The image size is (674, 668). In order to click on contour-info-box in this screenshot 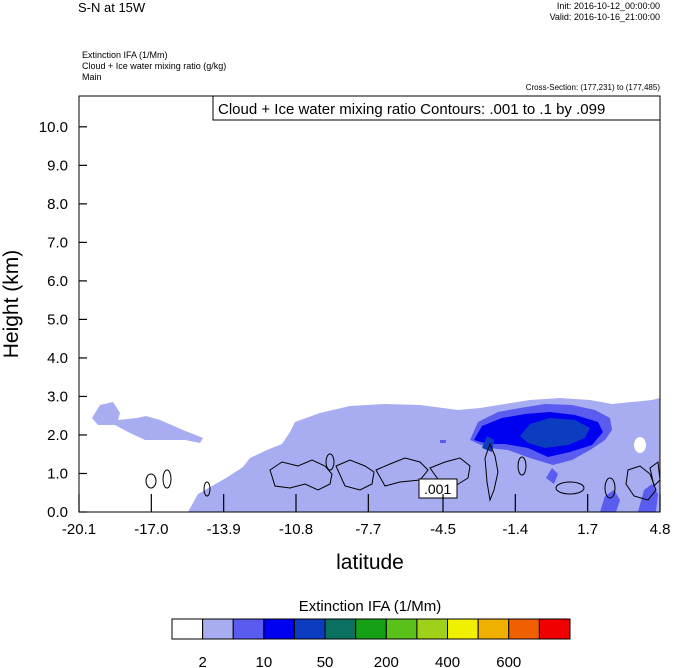, I will do `click(436, 108)`.